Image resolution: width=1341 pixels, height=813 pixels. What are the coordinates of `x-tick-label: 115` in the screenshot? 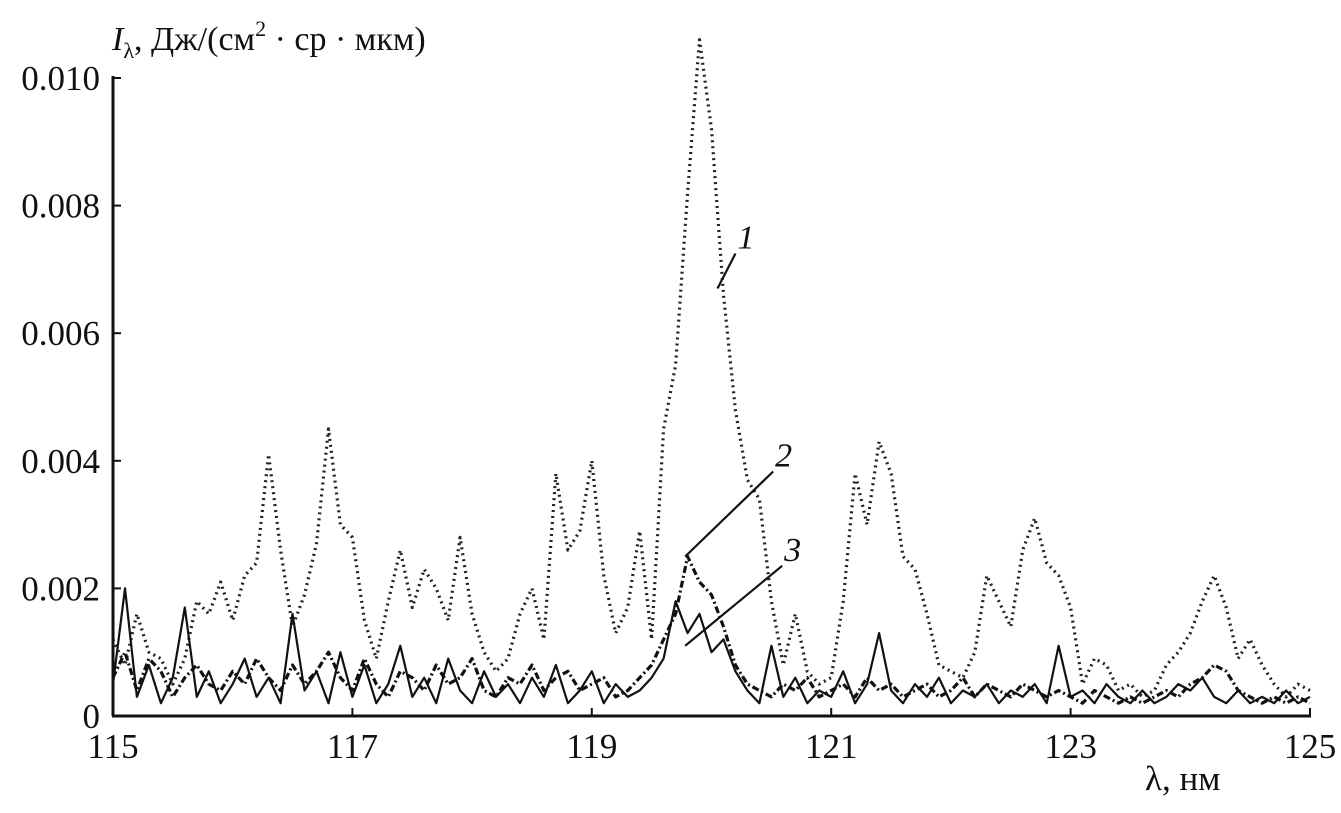 It's located at (112, 746).